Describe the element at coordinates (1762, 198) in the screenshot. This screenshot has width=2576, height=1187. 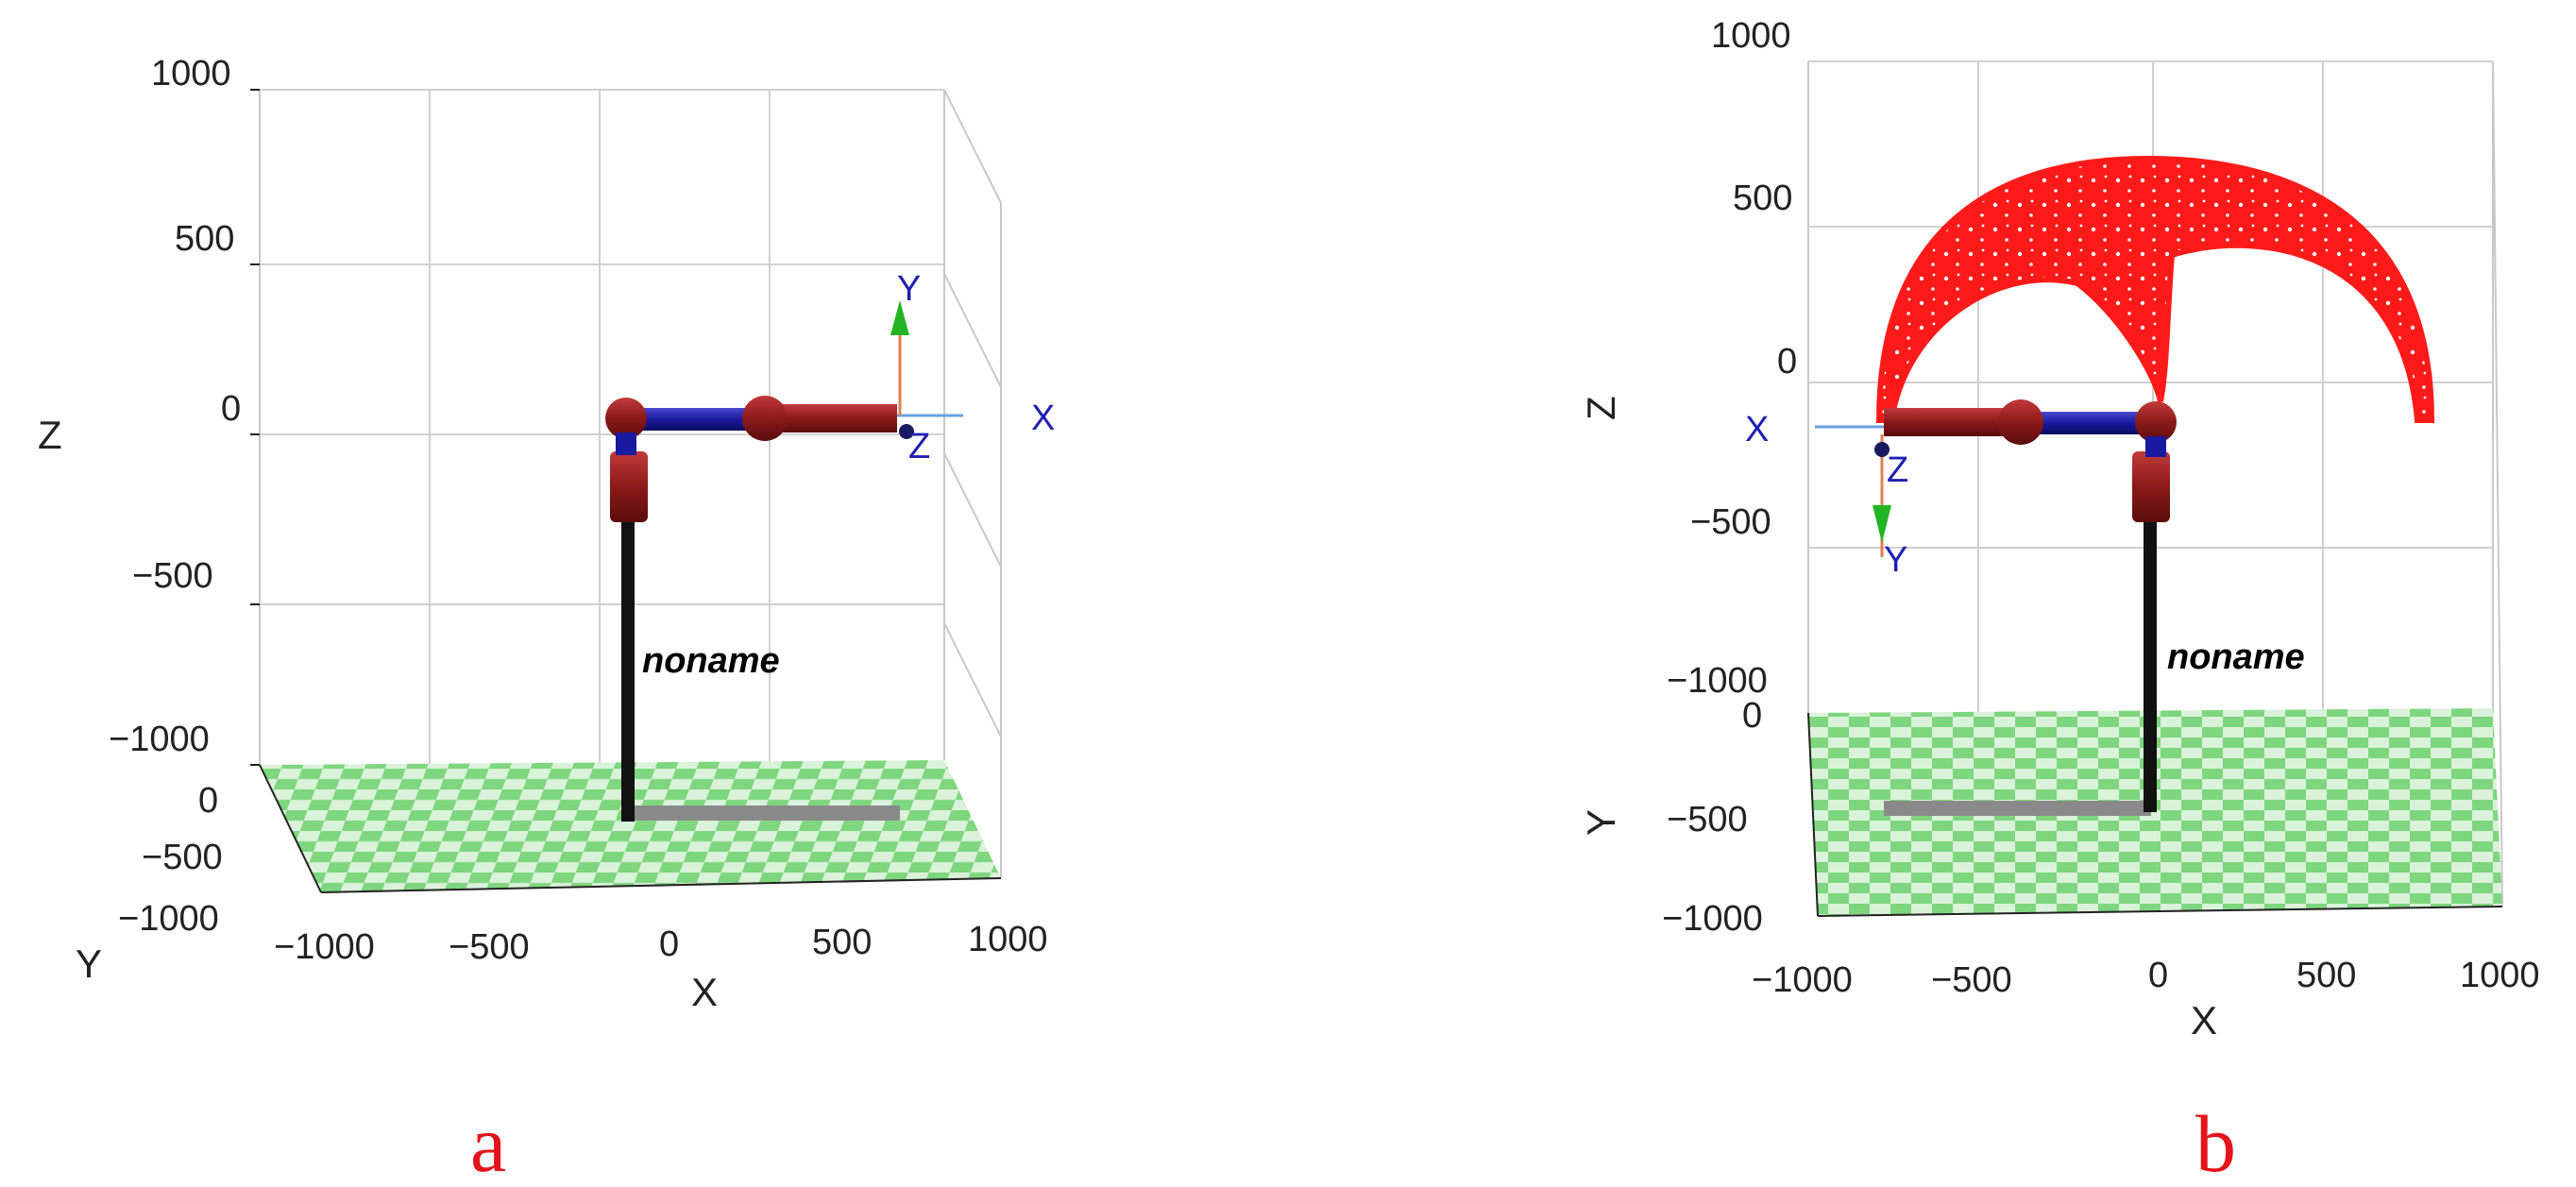
I see `panel-b-z-tick: 500` at that location.